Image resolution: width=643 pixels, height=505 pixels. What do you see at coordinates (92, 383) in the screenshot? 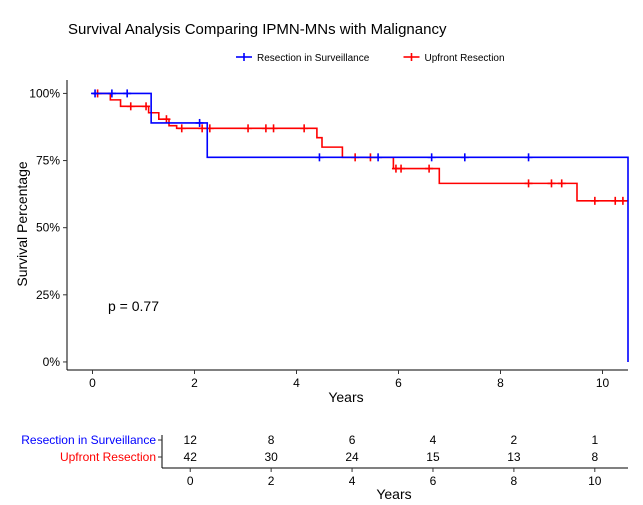
I see `x-tick-label: 0` at bounding box center [92, 383].